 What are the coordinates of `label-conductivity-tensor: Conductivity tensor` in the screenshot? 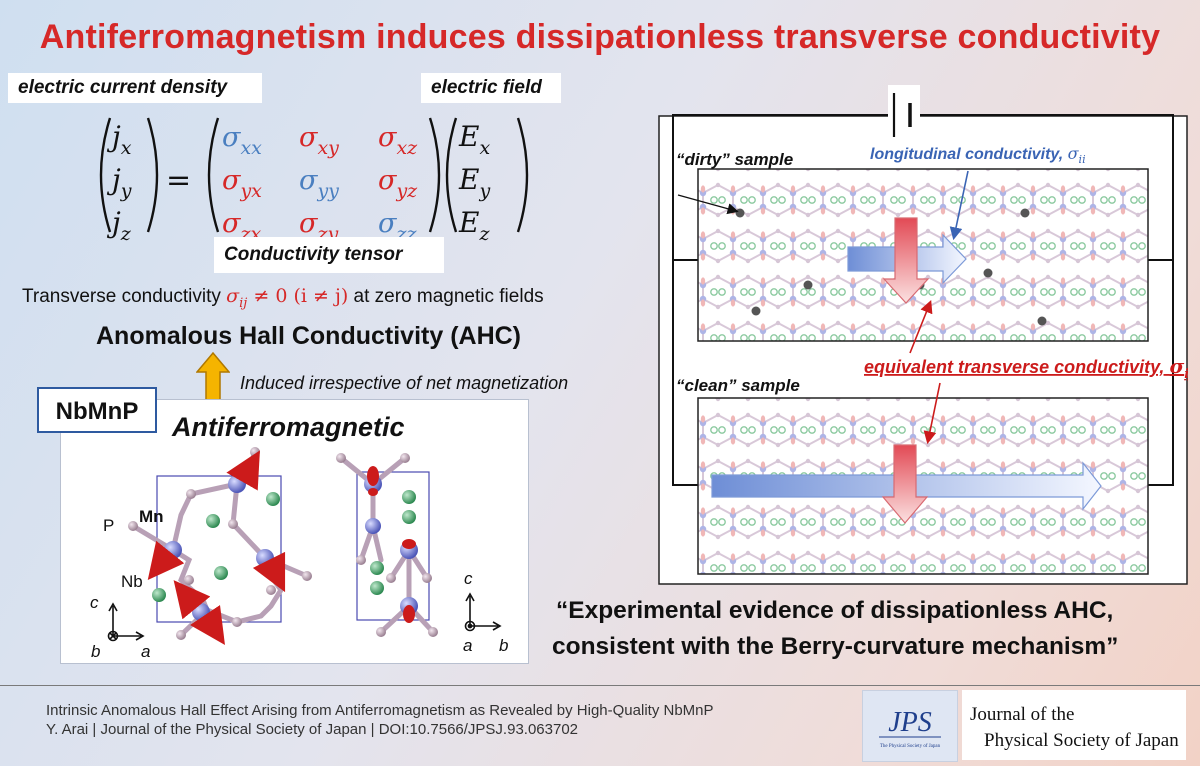 It's located at (329, 255).